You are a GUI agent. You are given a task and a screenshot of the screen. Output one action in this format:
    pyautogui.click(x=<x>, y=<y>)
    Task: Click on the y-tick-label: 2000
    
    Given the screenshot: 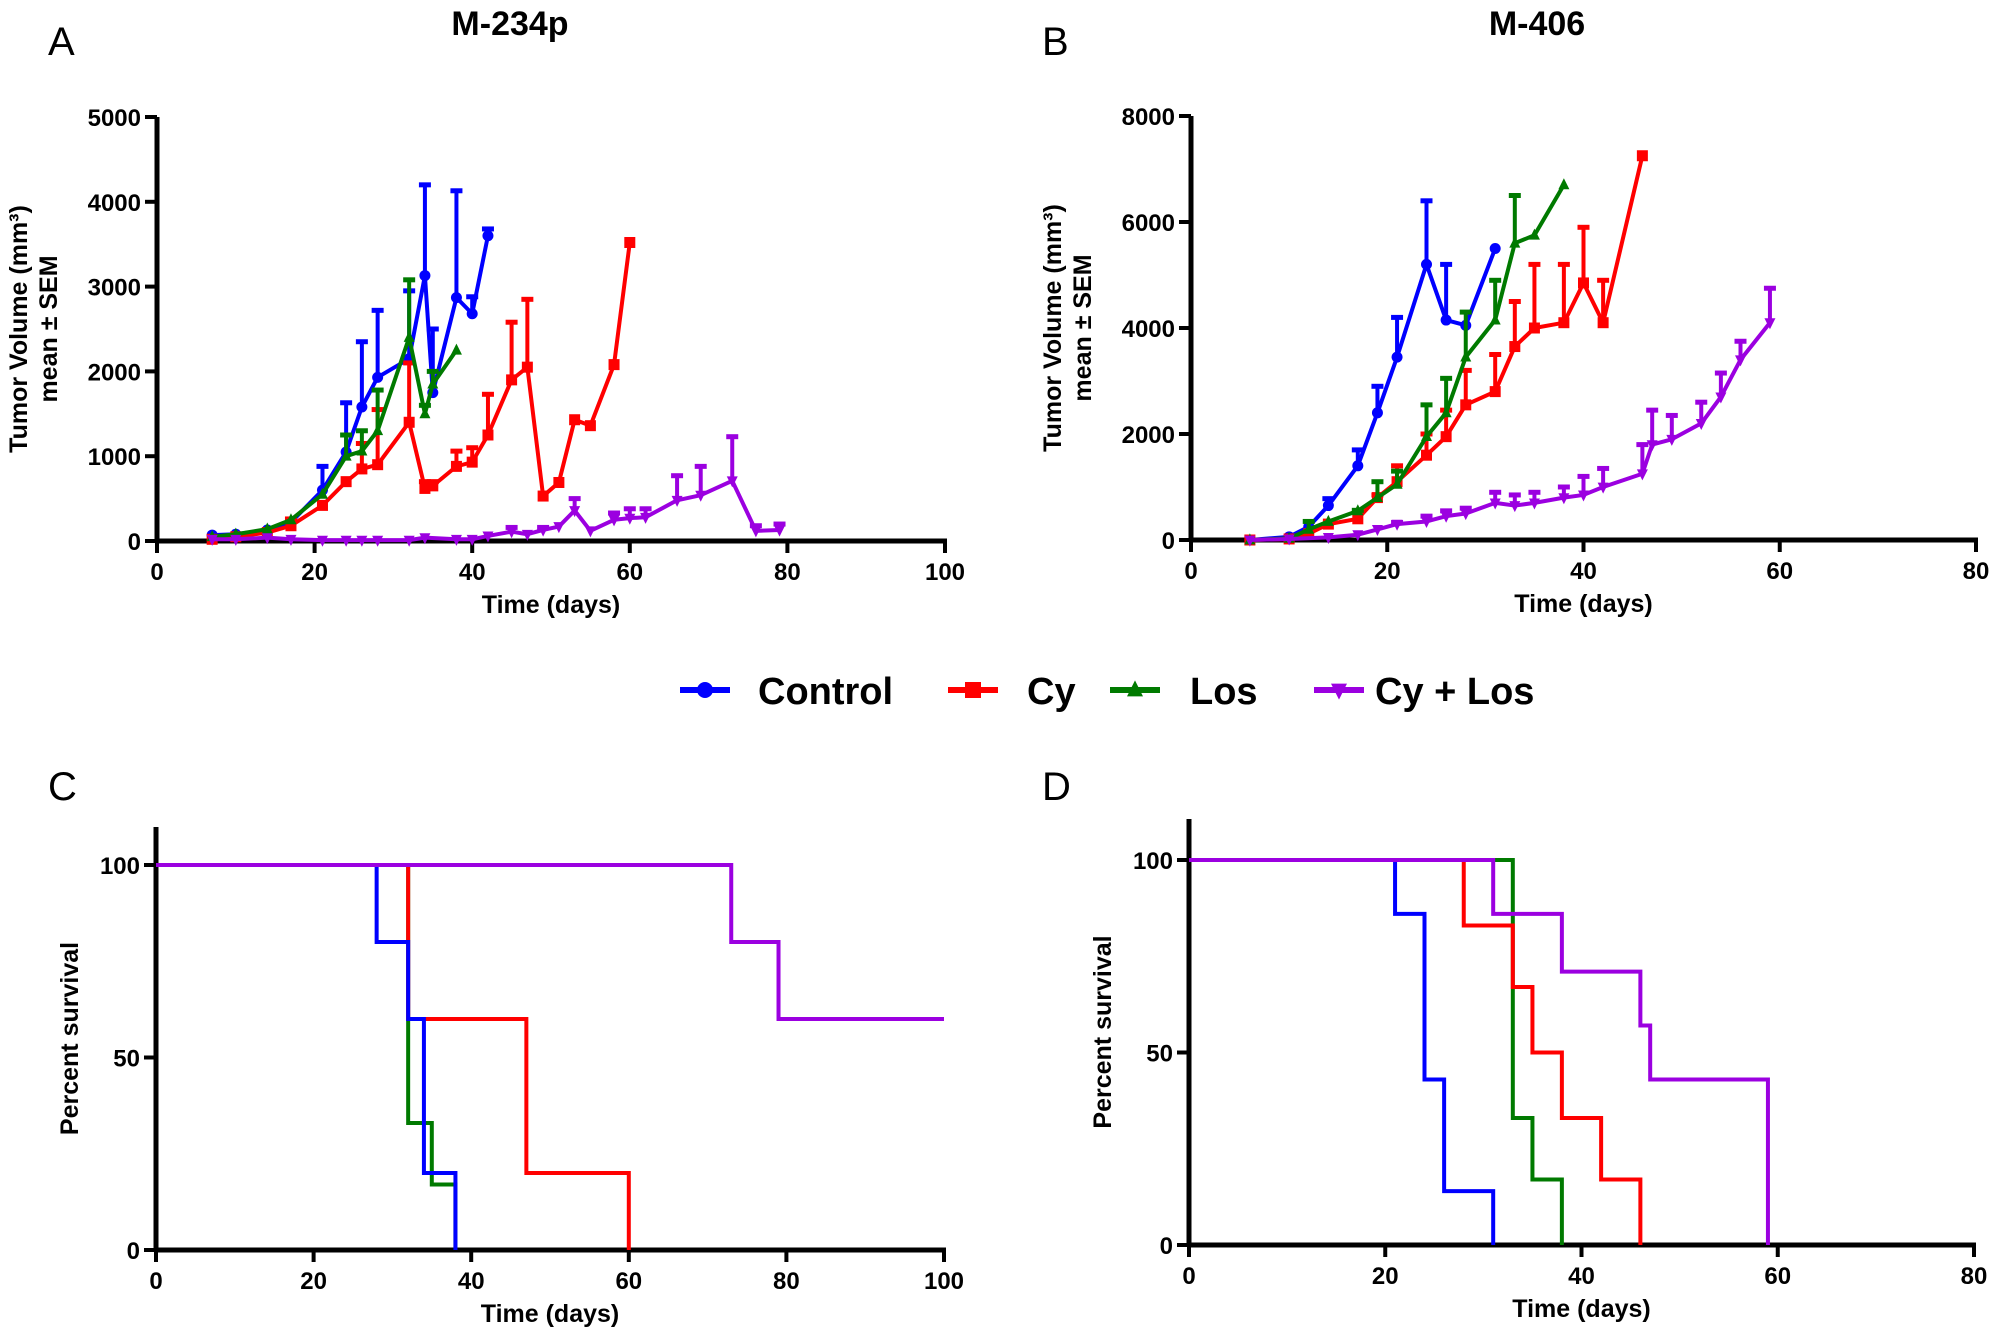 What is the action you would take?
    pyautogui.click(x=1148, y=435)
    